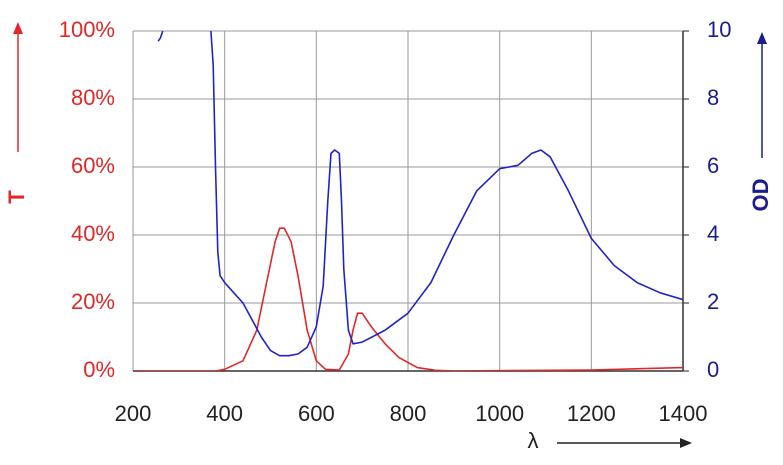 Image resolution: width=783 pixels, height=465 pixels. Describe the element at coordinates (316, 413) in the screenshot. I see `x-tick-label: 600` at that location.